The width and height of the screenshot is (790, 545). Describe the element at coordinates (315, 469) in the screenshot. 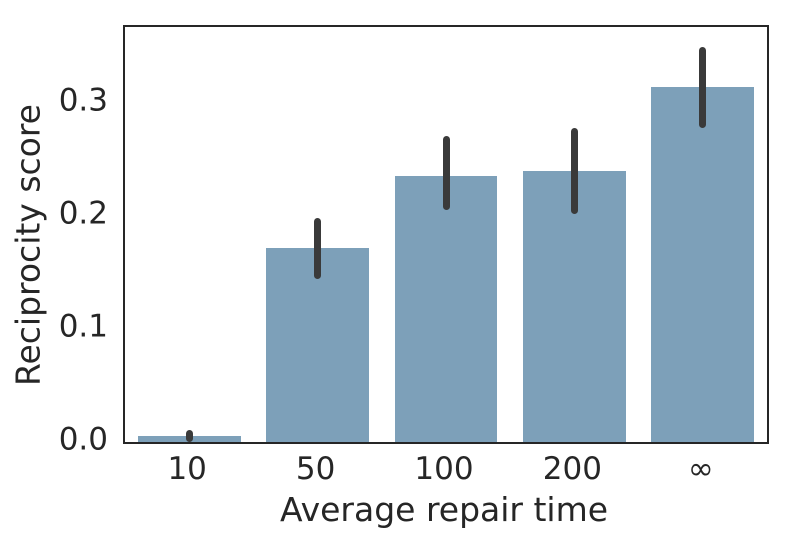

I see `x-tick-label-50: 50` at that location.